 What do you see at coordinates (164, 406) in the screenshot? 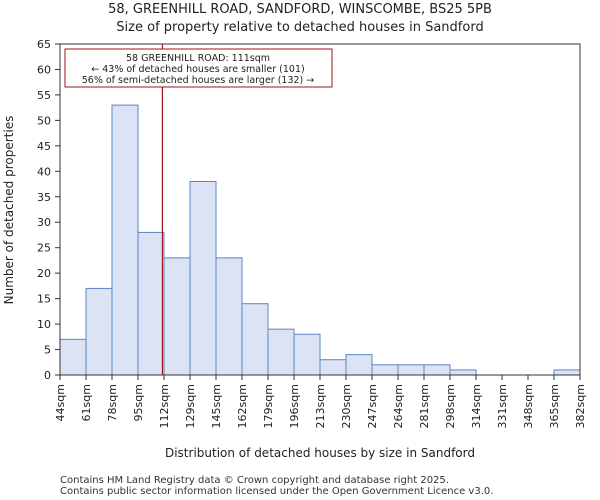
I see `x-tick-label: 112sqm` at bounding box center [164, 406].